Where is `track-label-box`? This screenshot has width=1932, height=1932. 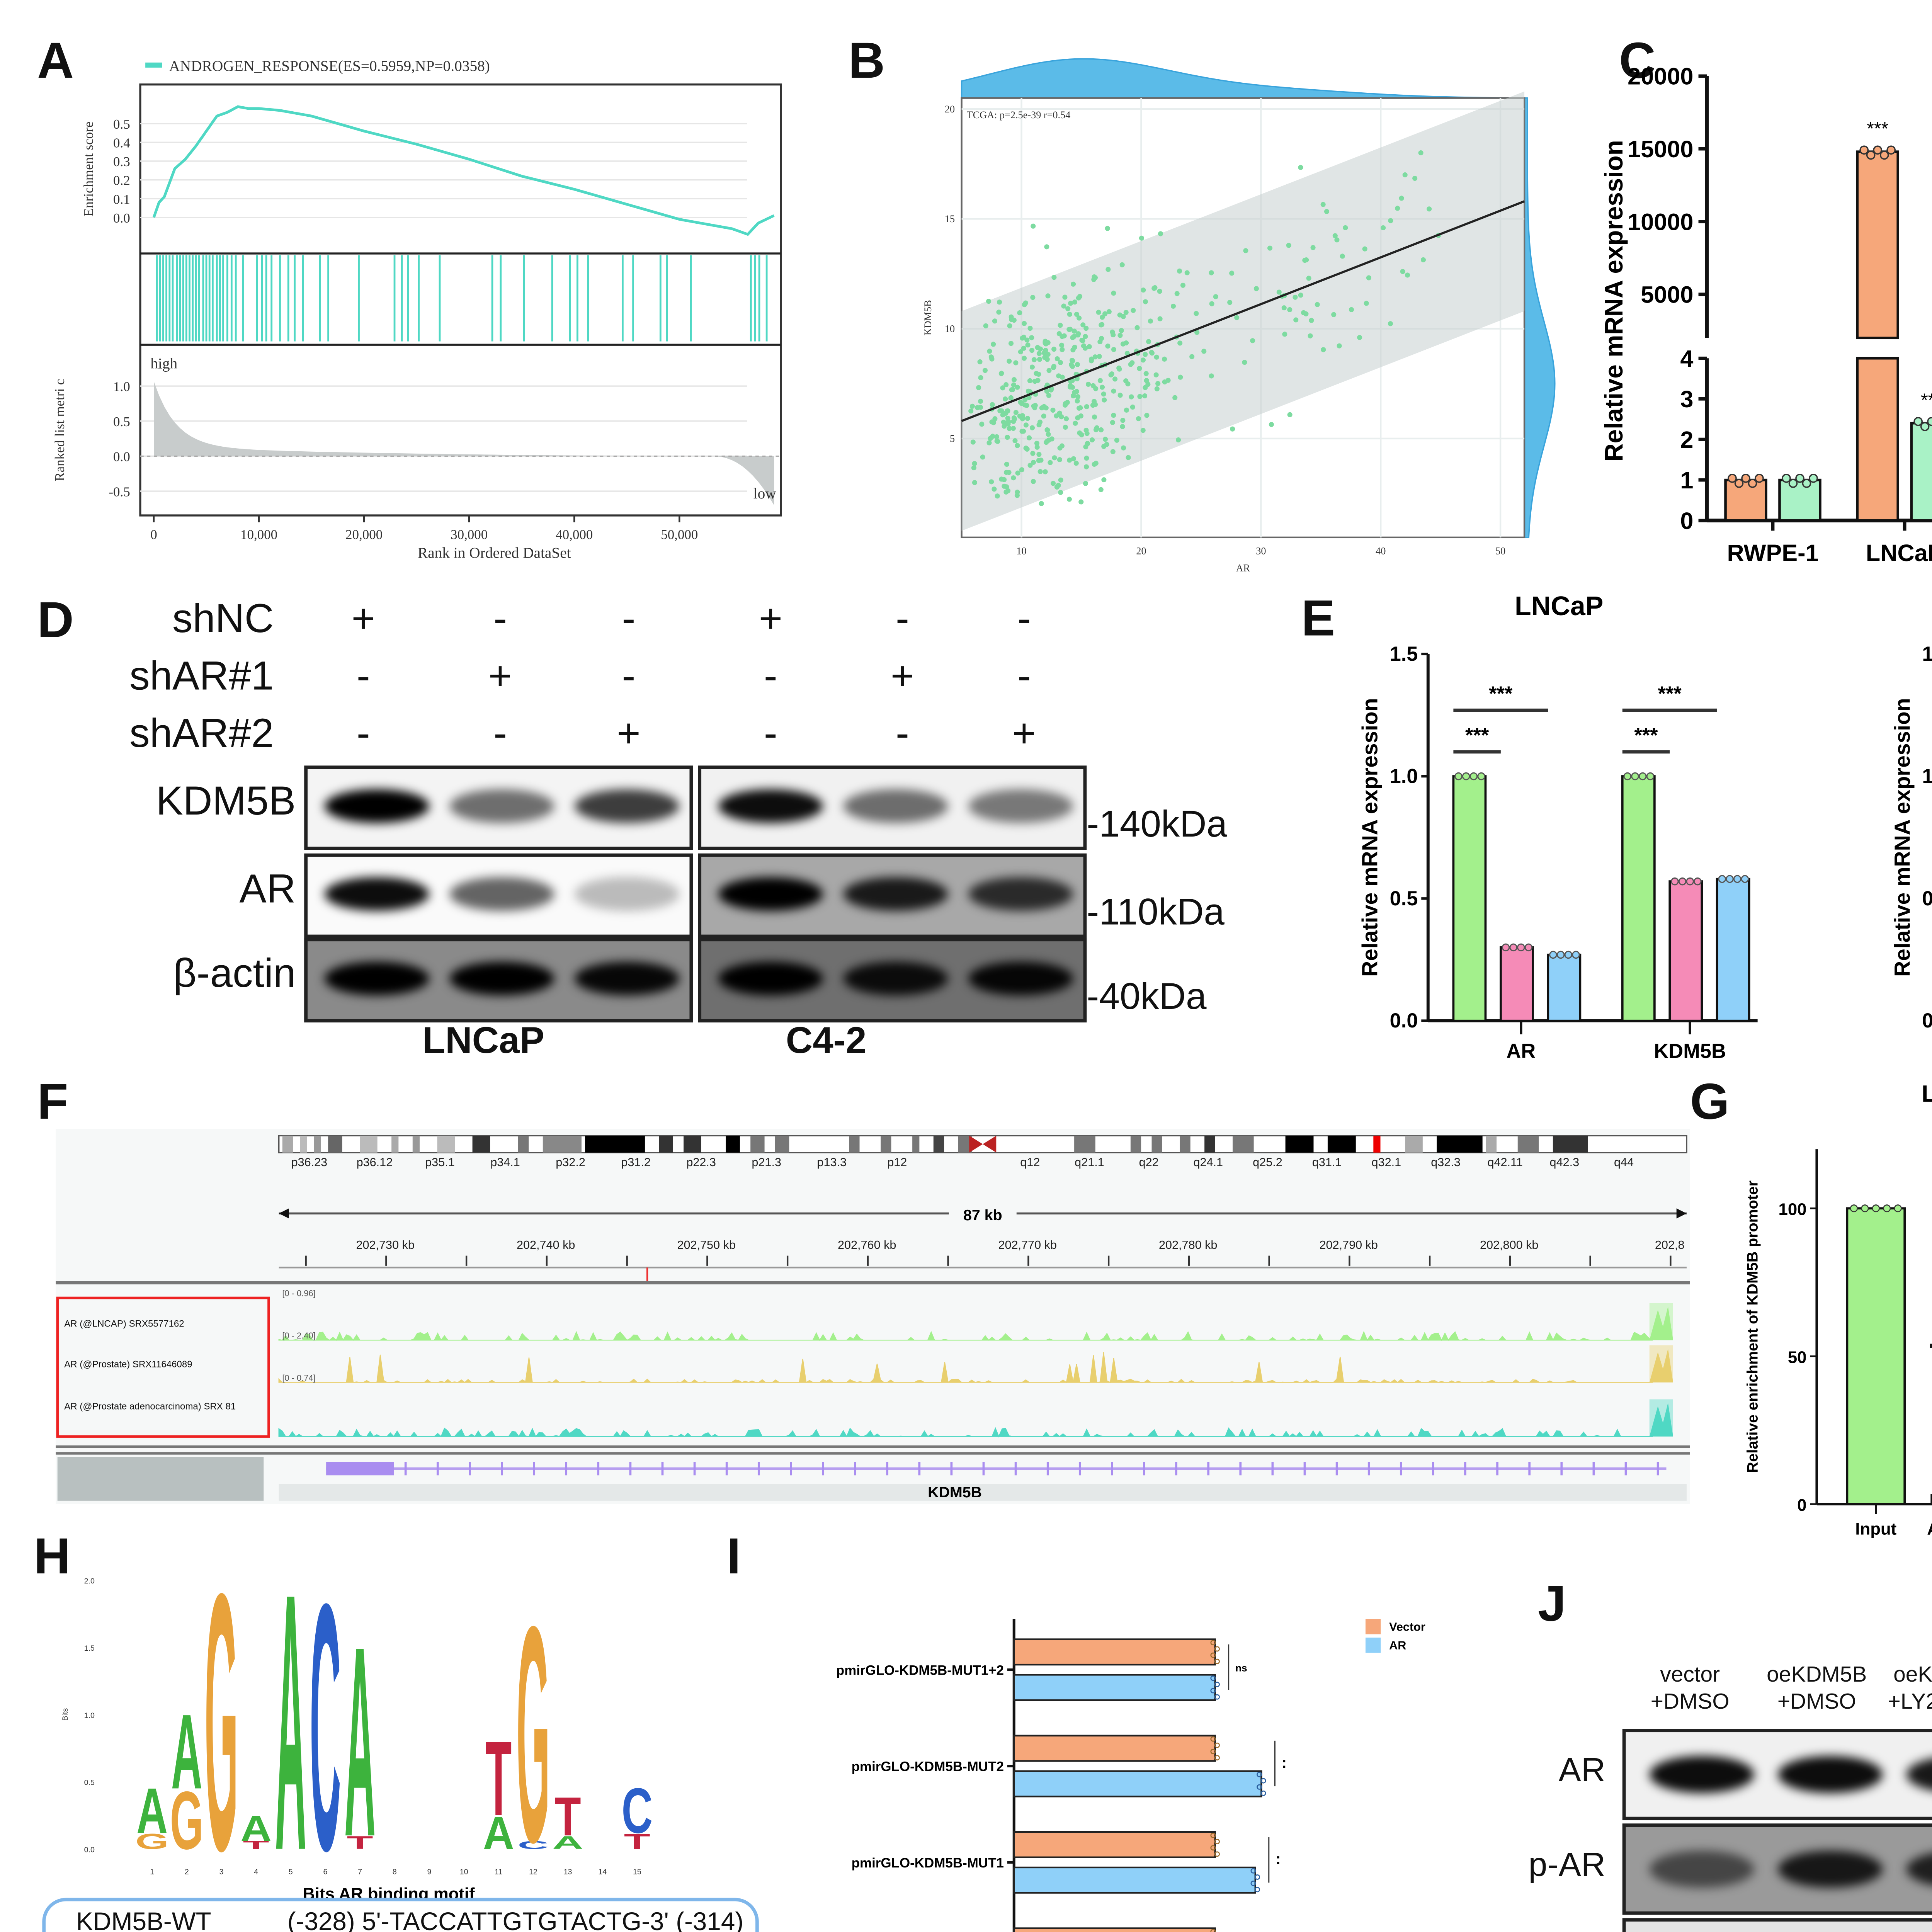 track-label-box is located at coordinates (163, 1367).